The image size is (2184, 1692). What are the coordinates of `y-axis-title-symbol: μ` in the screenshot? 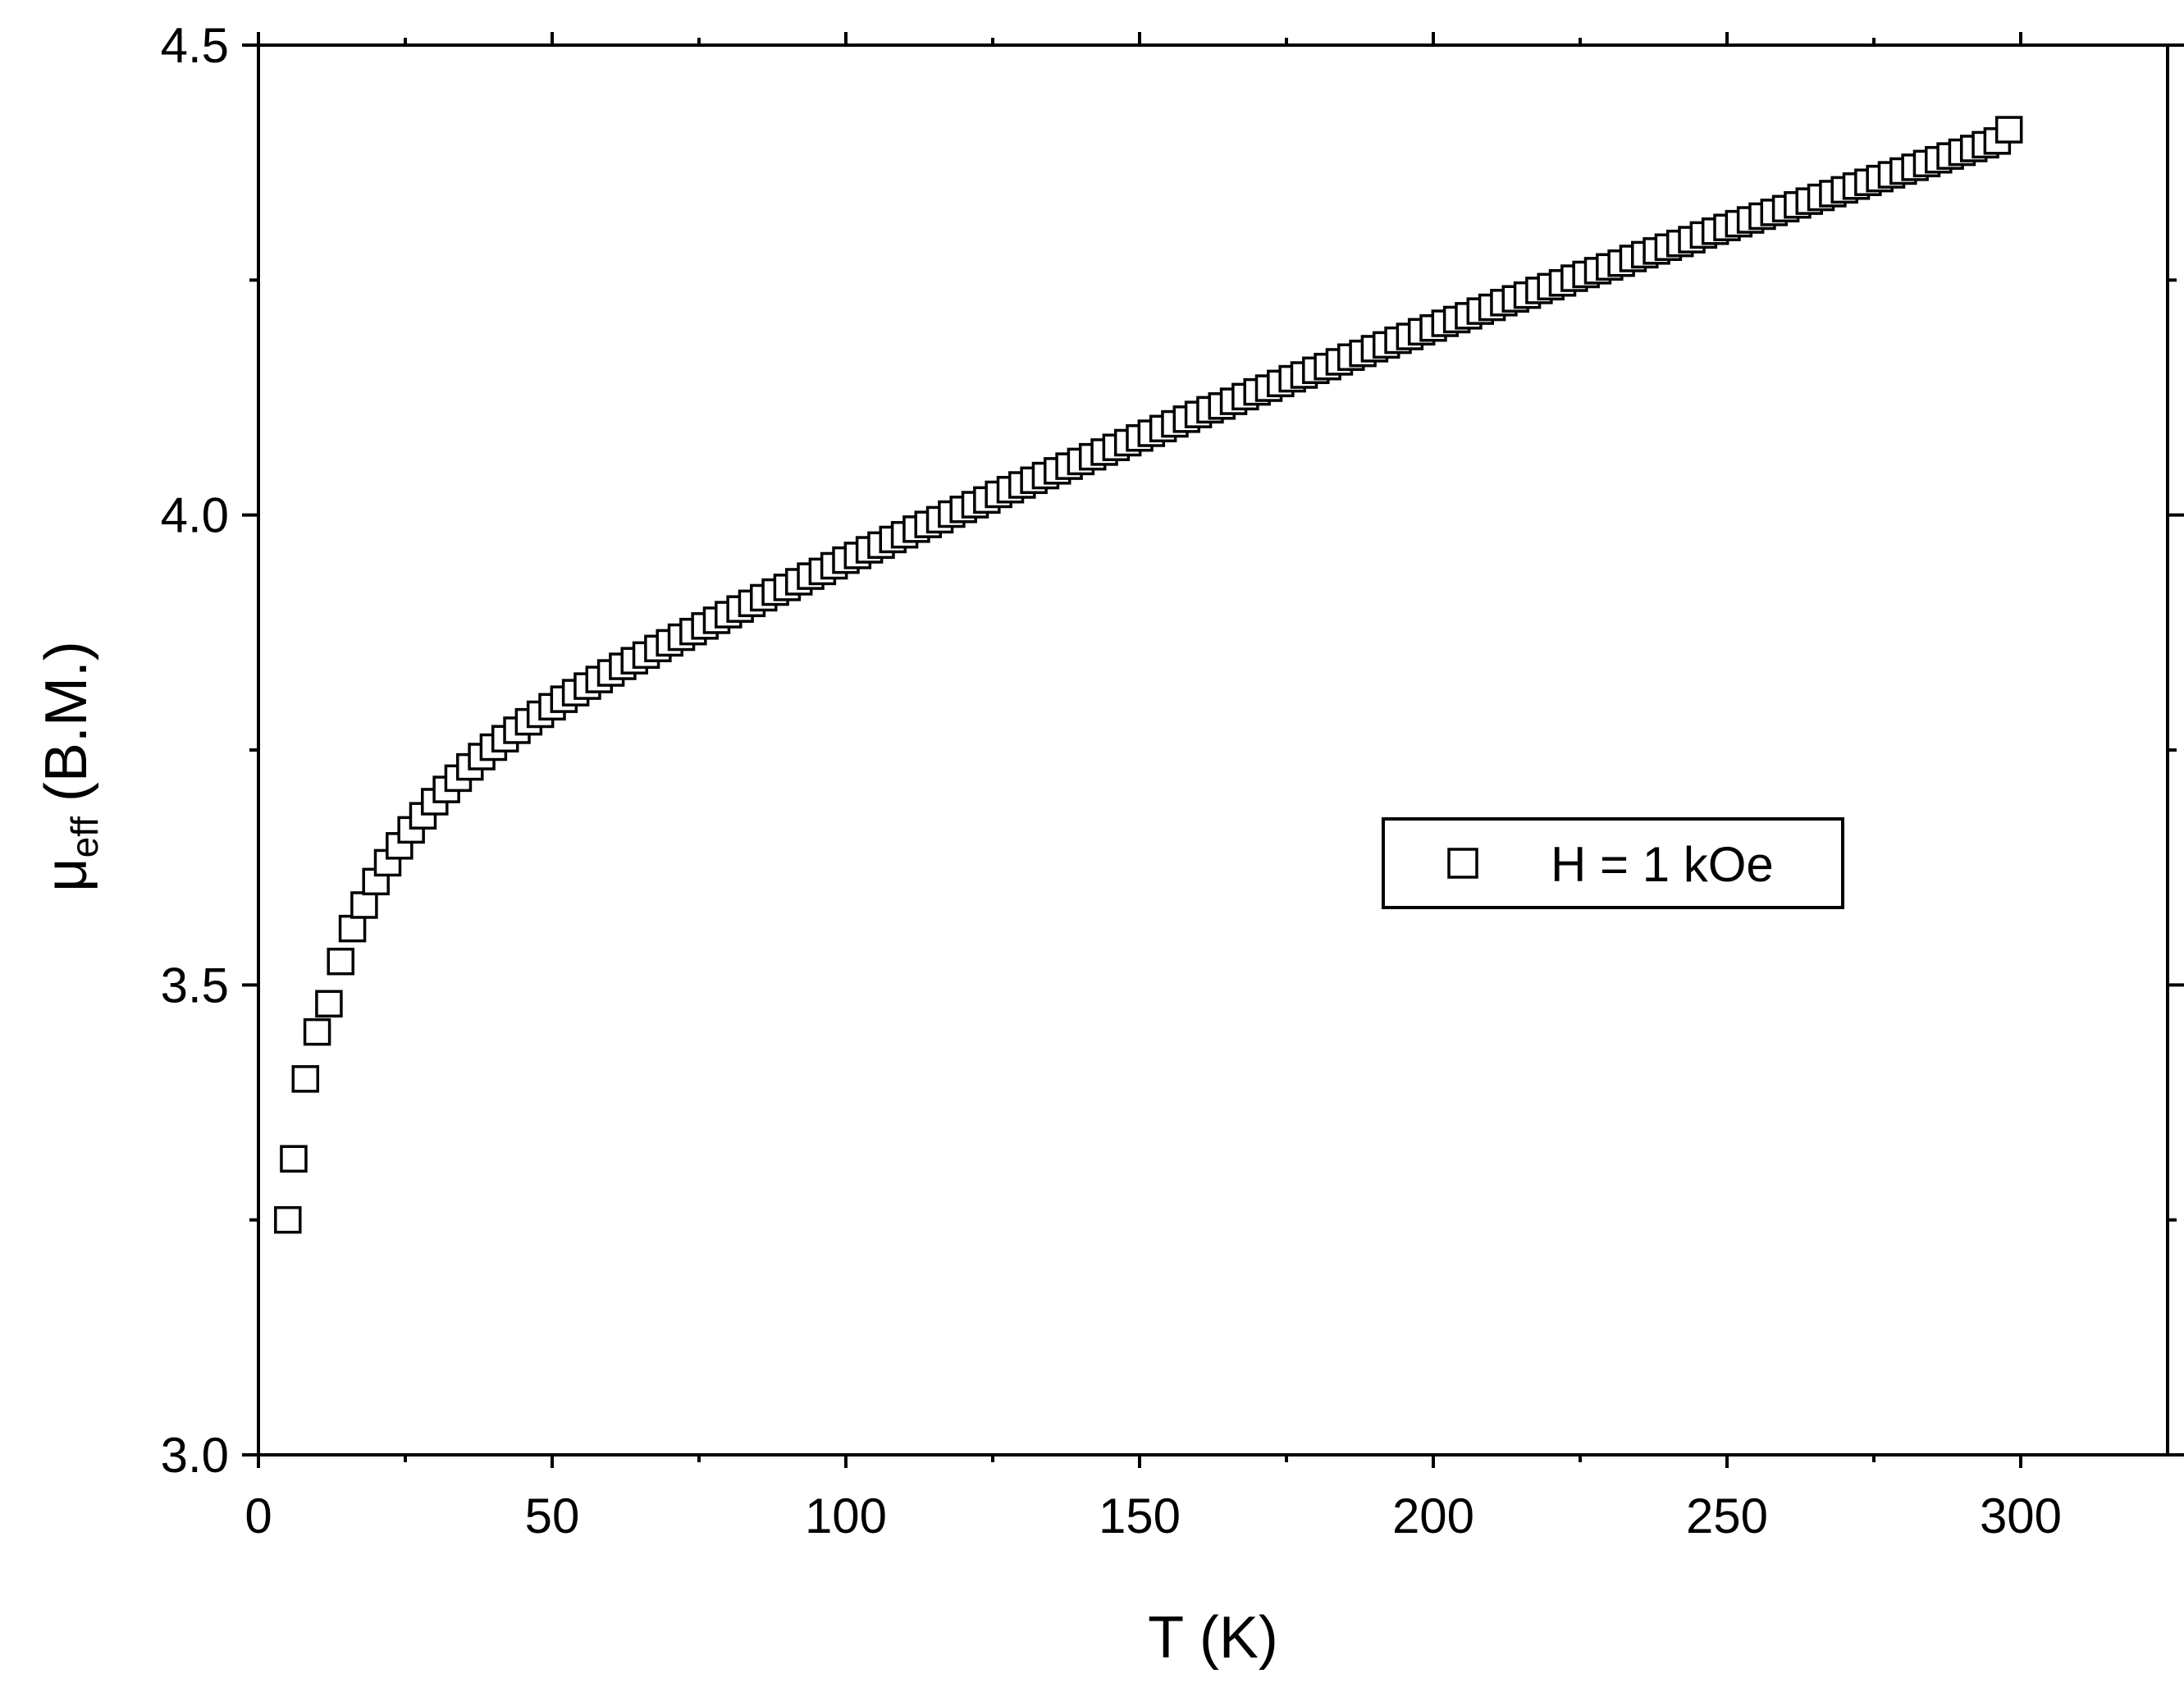 It's located at (66, 874).